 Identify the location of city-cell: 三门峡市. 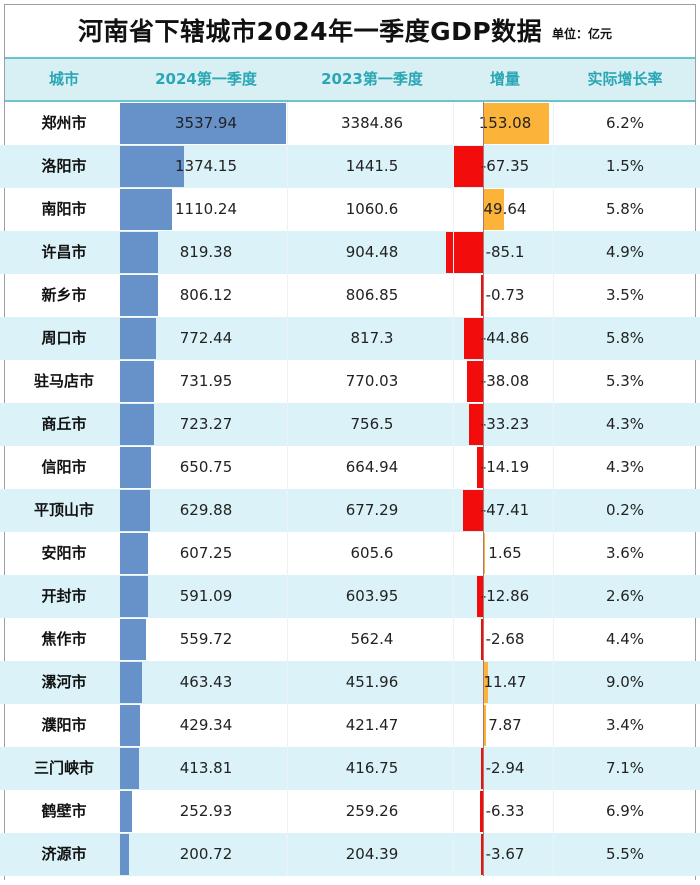
(63, 768).